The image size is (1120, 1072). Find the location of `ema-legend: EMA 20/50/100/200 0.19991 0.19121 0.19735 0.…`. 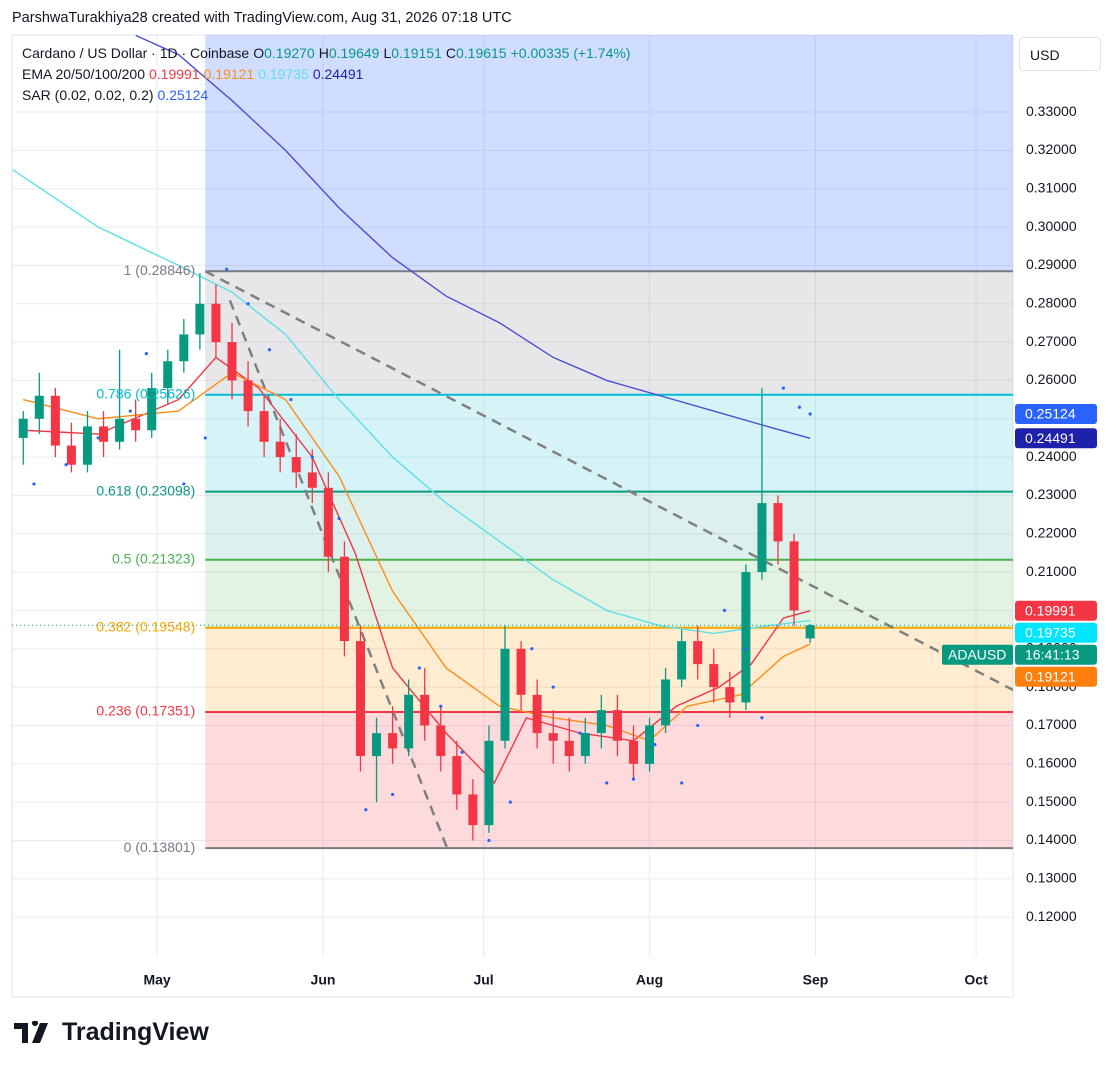

ema-legend: EMA 20/50/100/200 0.19991 0.19121 0.19735 0.… is located at coordinates (194, 74).